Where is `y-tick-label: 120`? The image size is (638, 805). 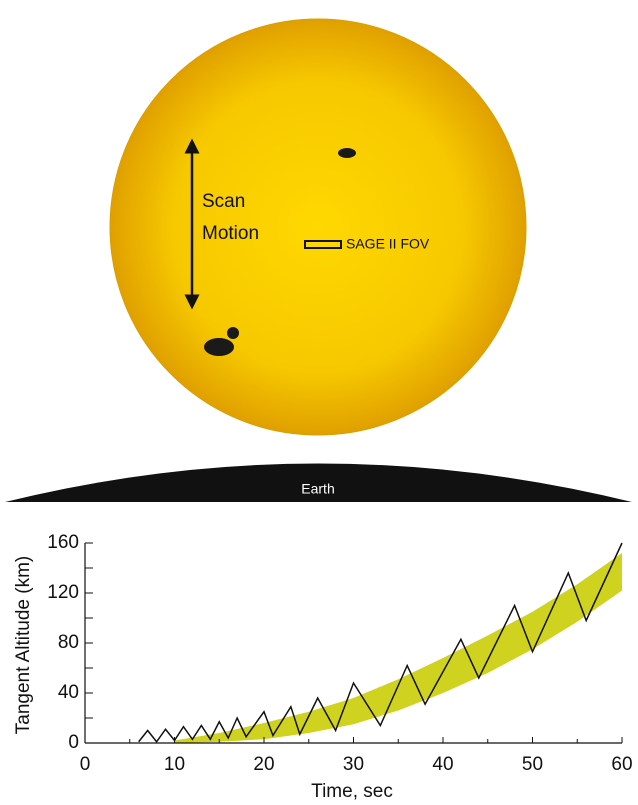
y-tick-label: 120 is located at coordinates (63, 592).